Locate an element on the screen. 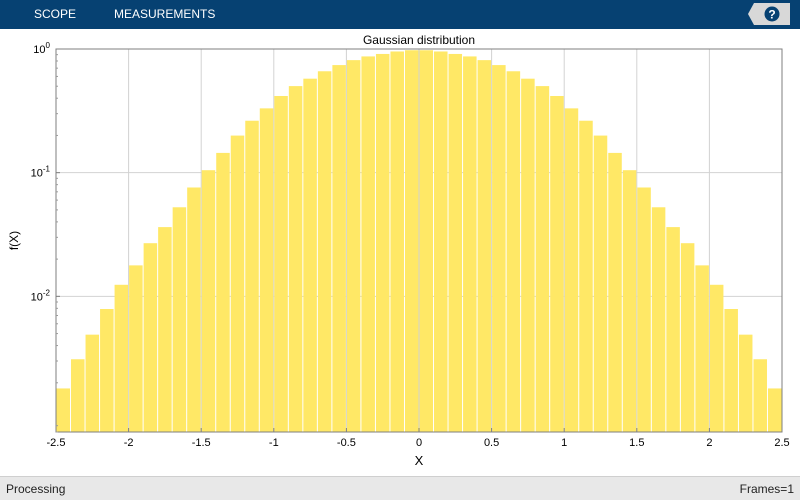 This screenshot has height=501, width=800. tab-measurements: MEASUREMENTS is located at coordinates (165, 14).